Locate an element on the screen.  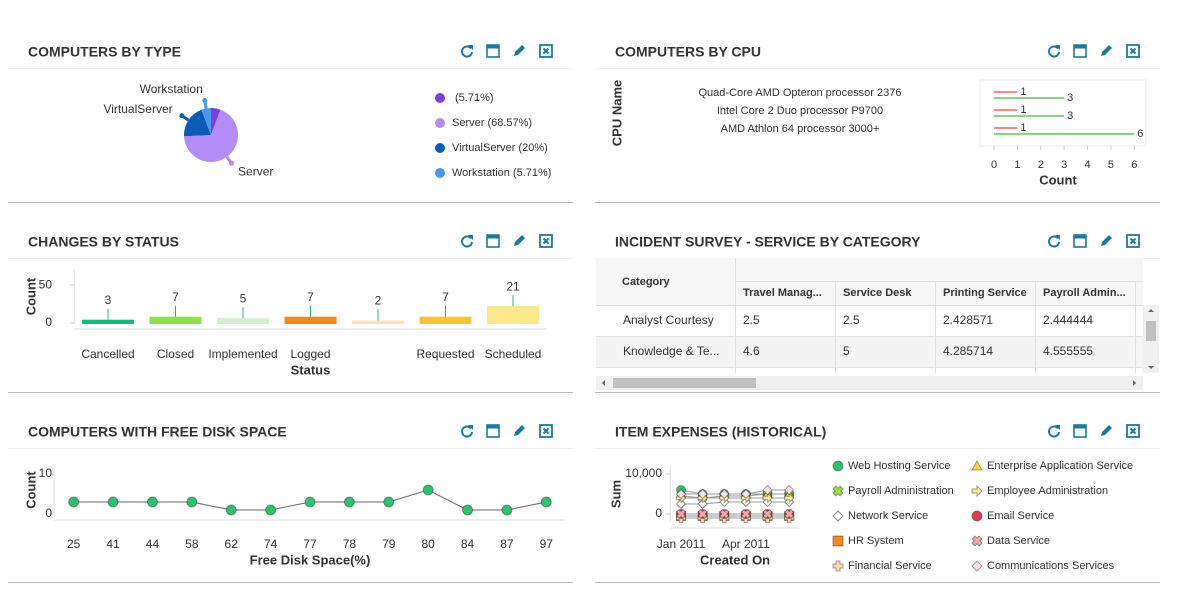
panel-title: COMPUTERS WITH FREE DISK SPACE is located at coordinates (157, 432).